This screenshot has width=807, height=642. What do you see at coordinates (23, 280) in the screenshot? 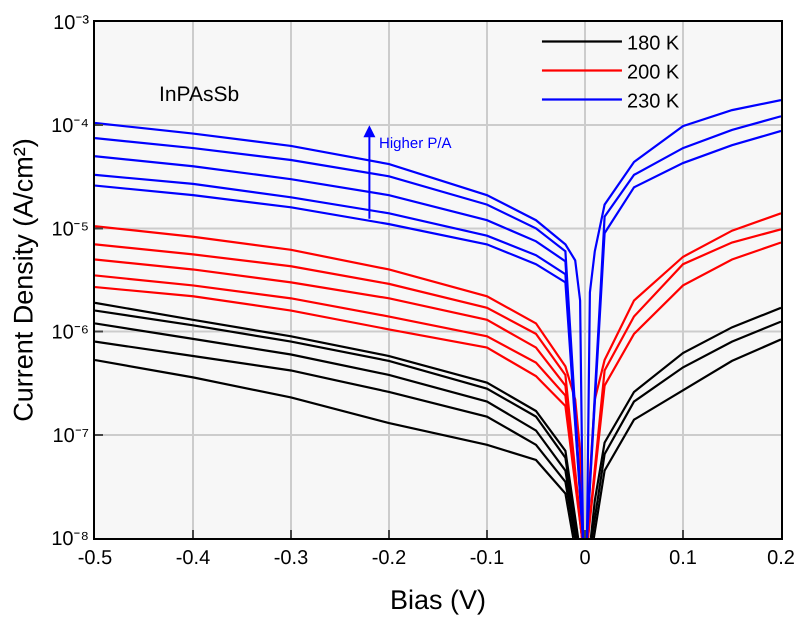
I see `y-axis-title: Current Density (A/cm²)` at bounding box center [23, 280].